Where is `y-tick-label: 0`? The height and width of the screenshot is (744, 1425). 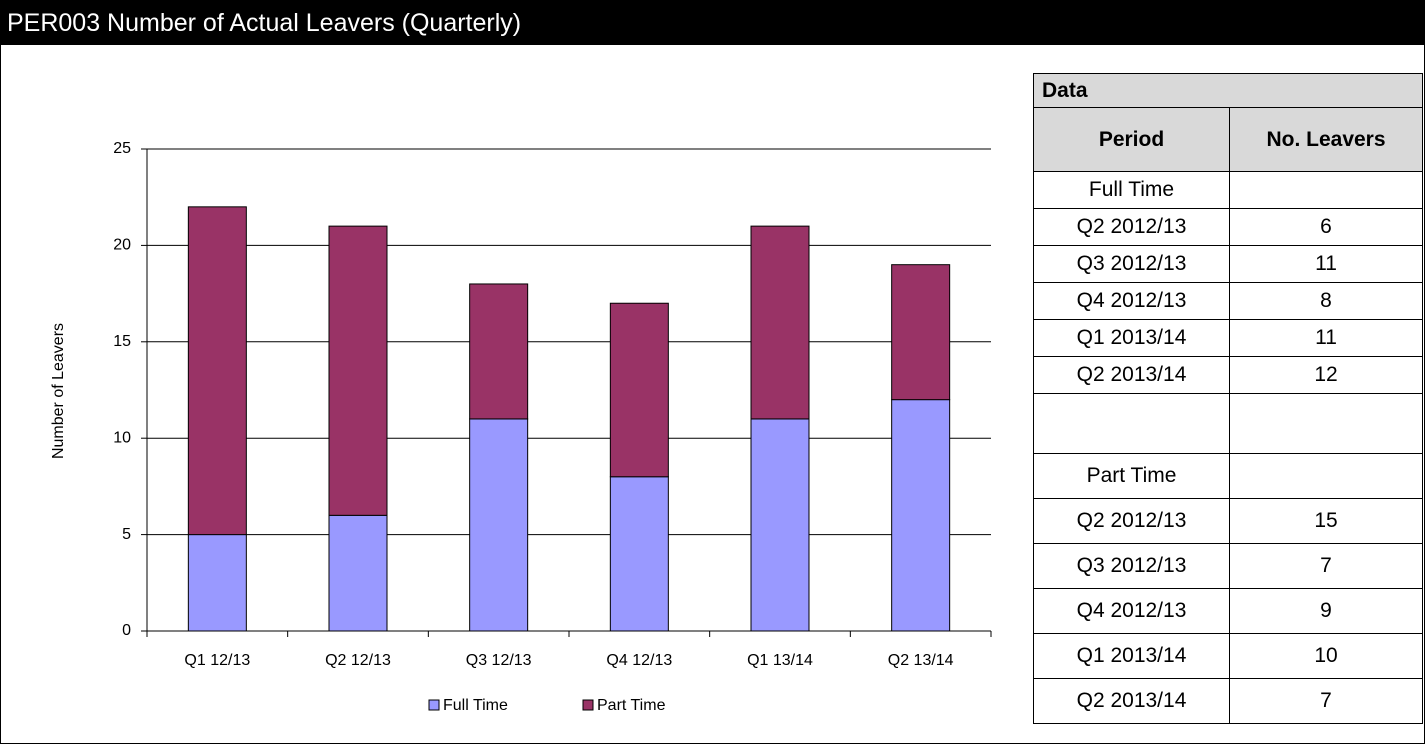
y-tick-label: 0 is located at coordinates (126, 630).